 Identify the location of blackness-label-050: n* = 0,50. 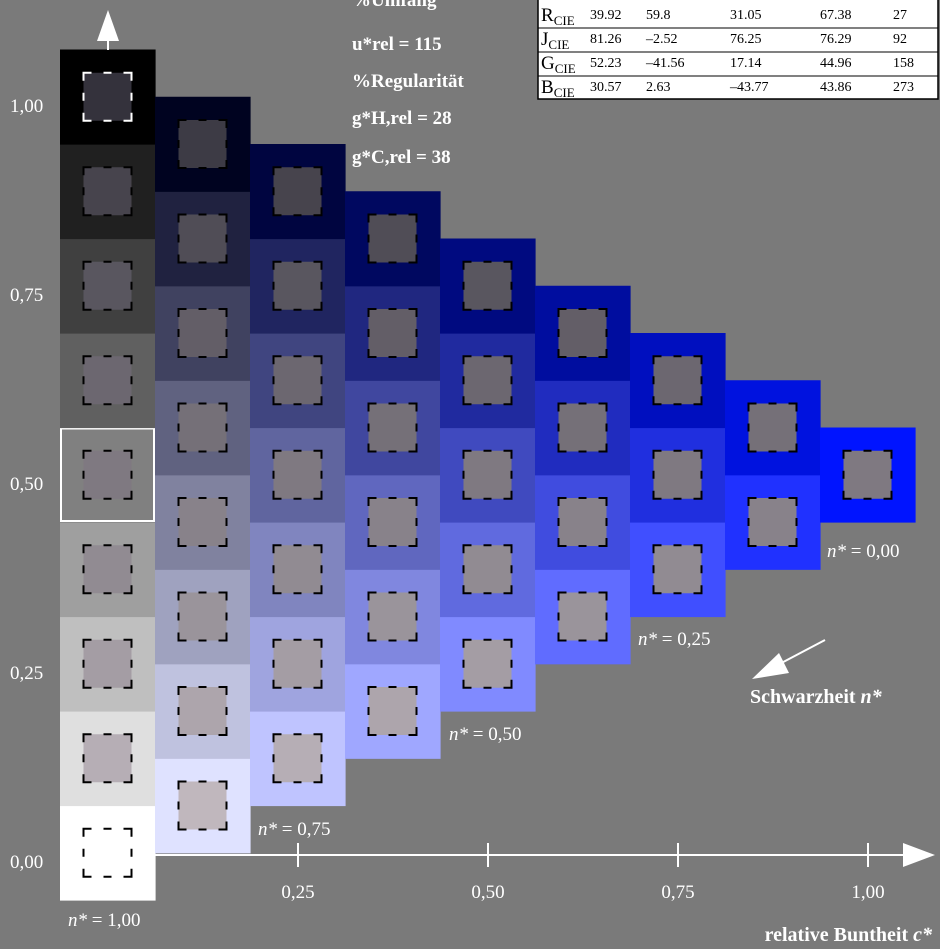
(485, 734).